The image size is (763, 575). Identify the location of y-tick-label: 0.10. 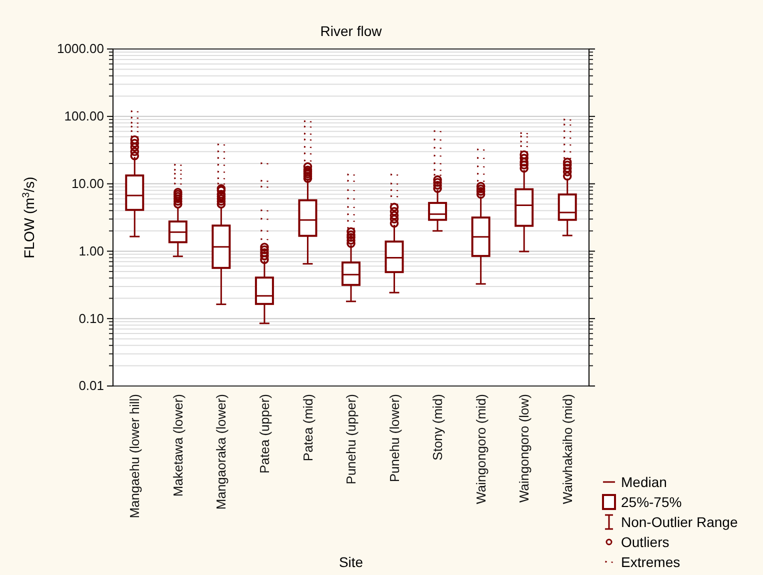
(91, 318).